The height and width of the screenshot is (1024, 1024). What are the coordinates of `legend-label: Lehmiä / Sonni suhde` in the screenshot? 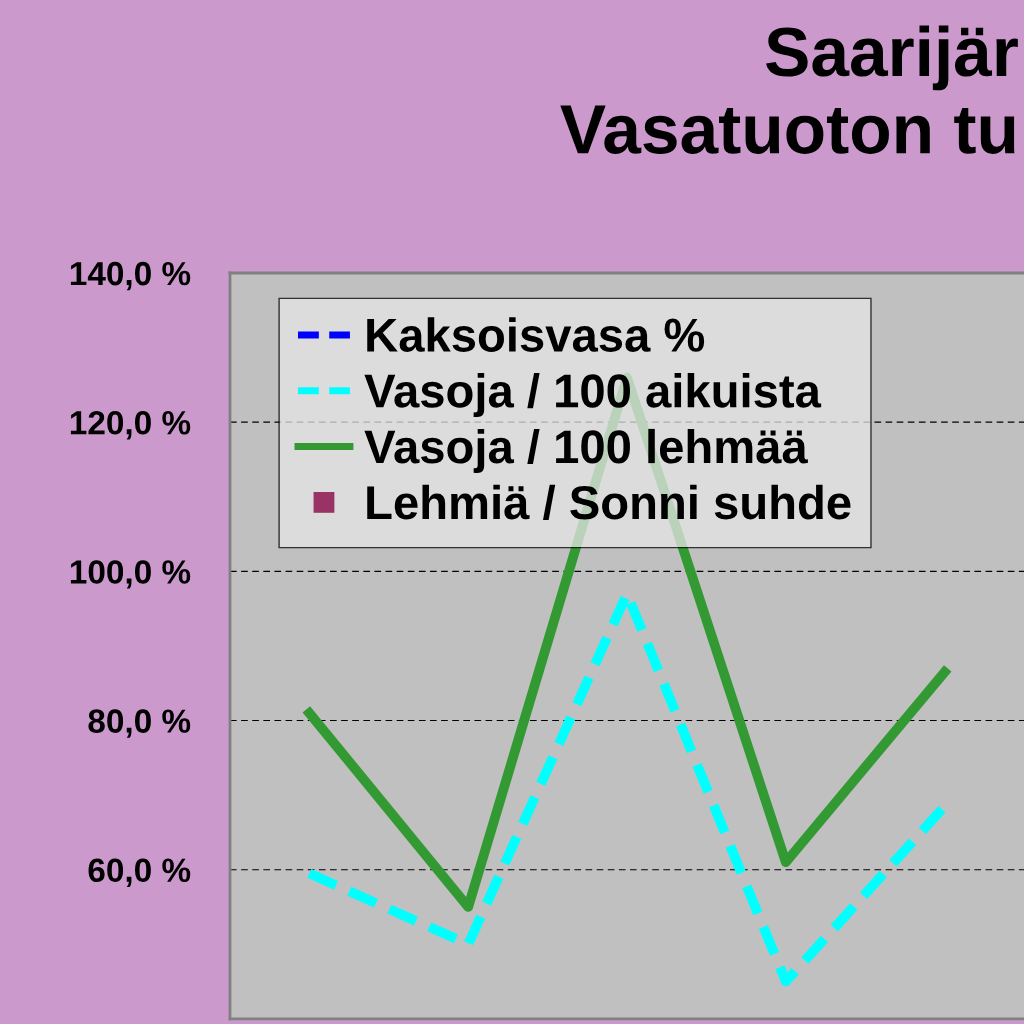 It's located at (609, 502).